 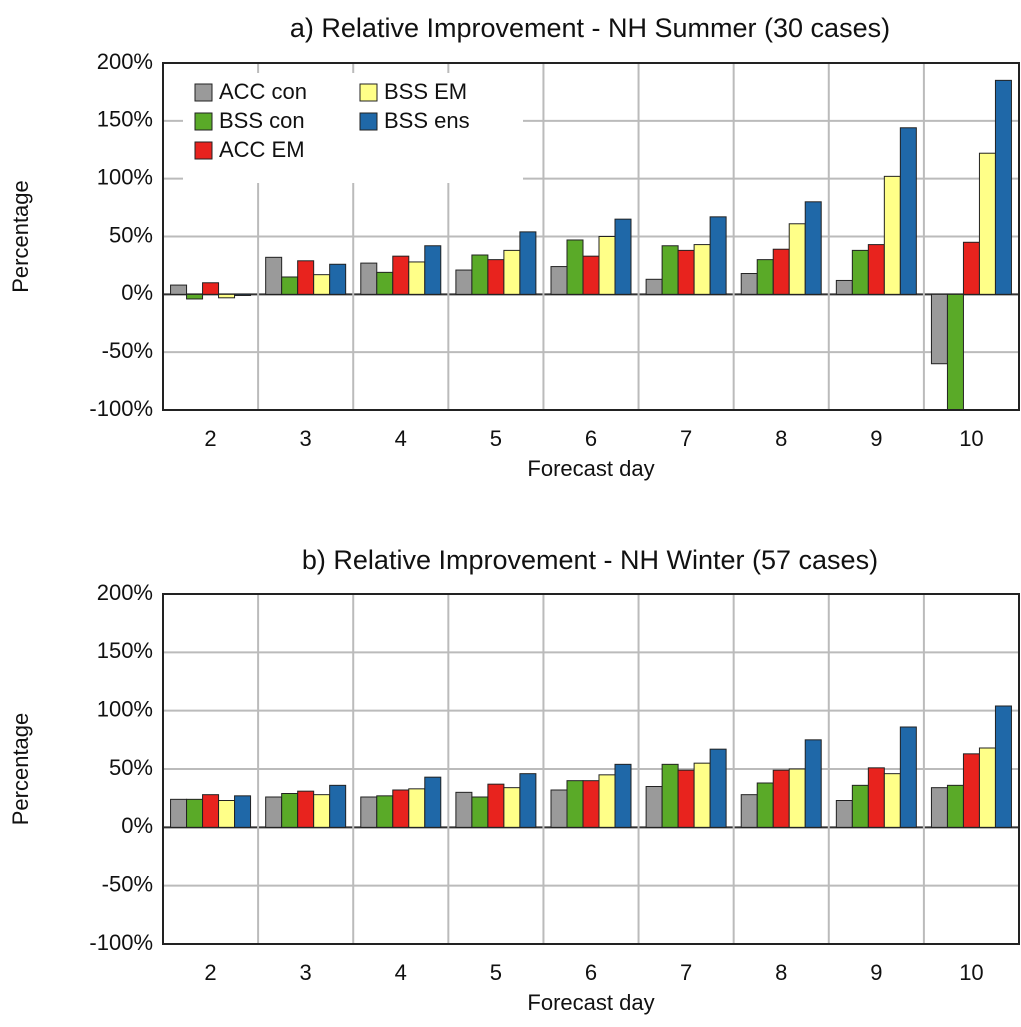 What do you see at coordinates (401, 438) in the screenshot?
I see `x-tick-label: 4` at bounding box center [401, 438].